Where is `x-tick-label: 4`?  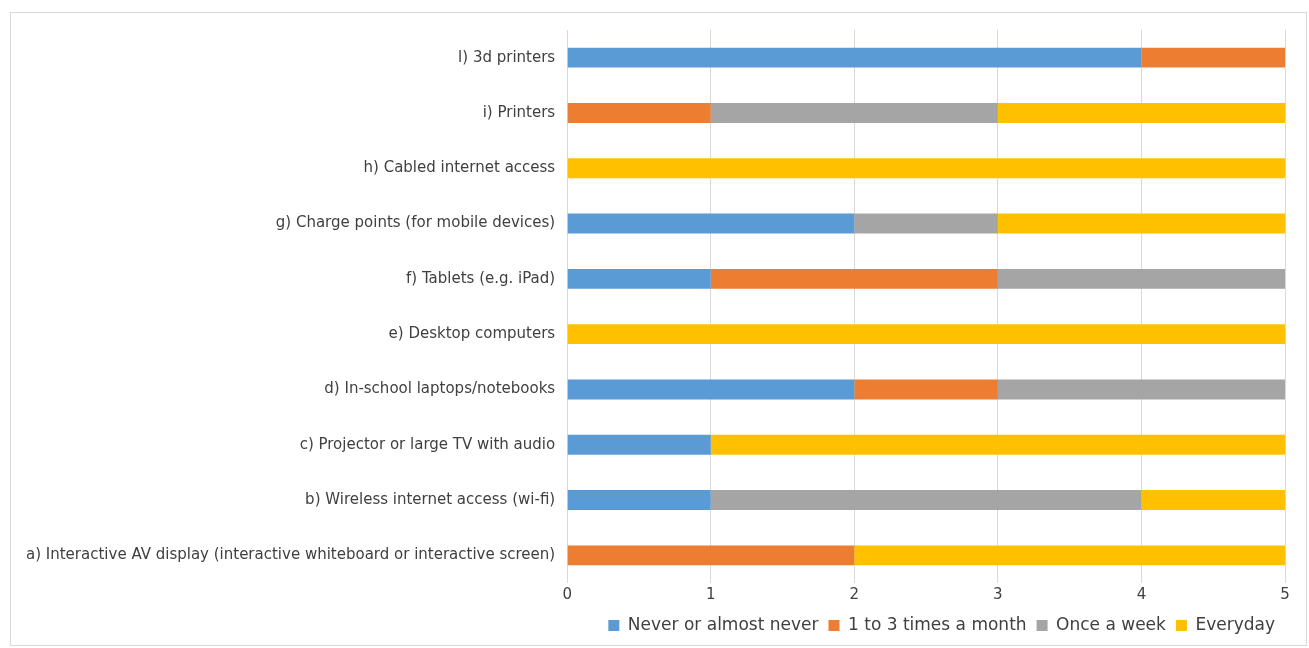 x-tick-label: 4 is located at coordinates (1141, 593).